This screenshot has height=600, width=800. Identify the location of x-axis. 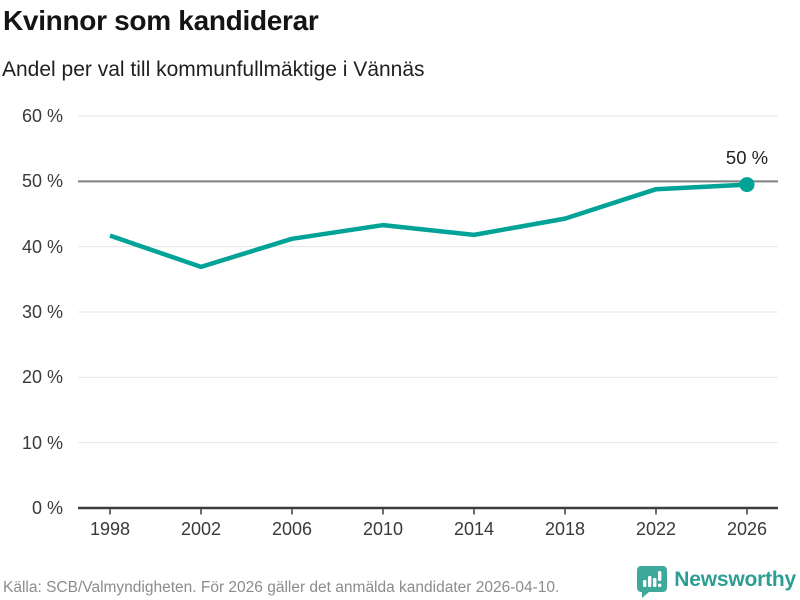
(428, 510).